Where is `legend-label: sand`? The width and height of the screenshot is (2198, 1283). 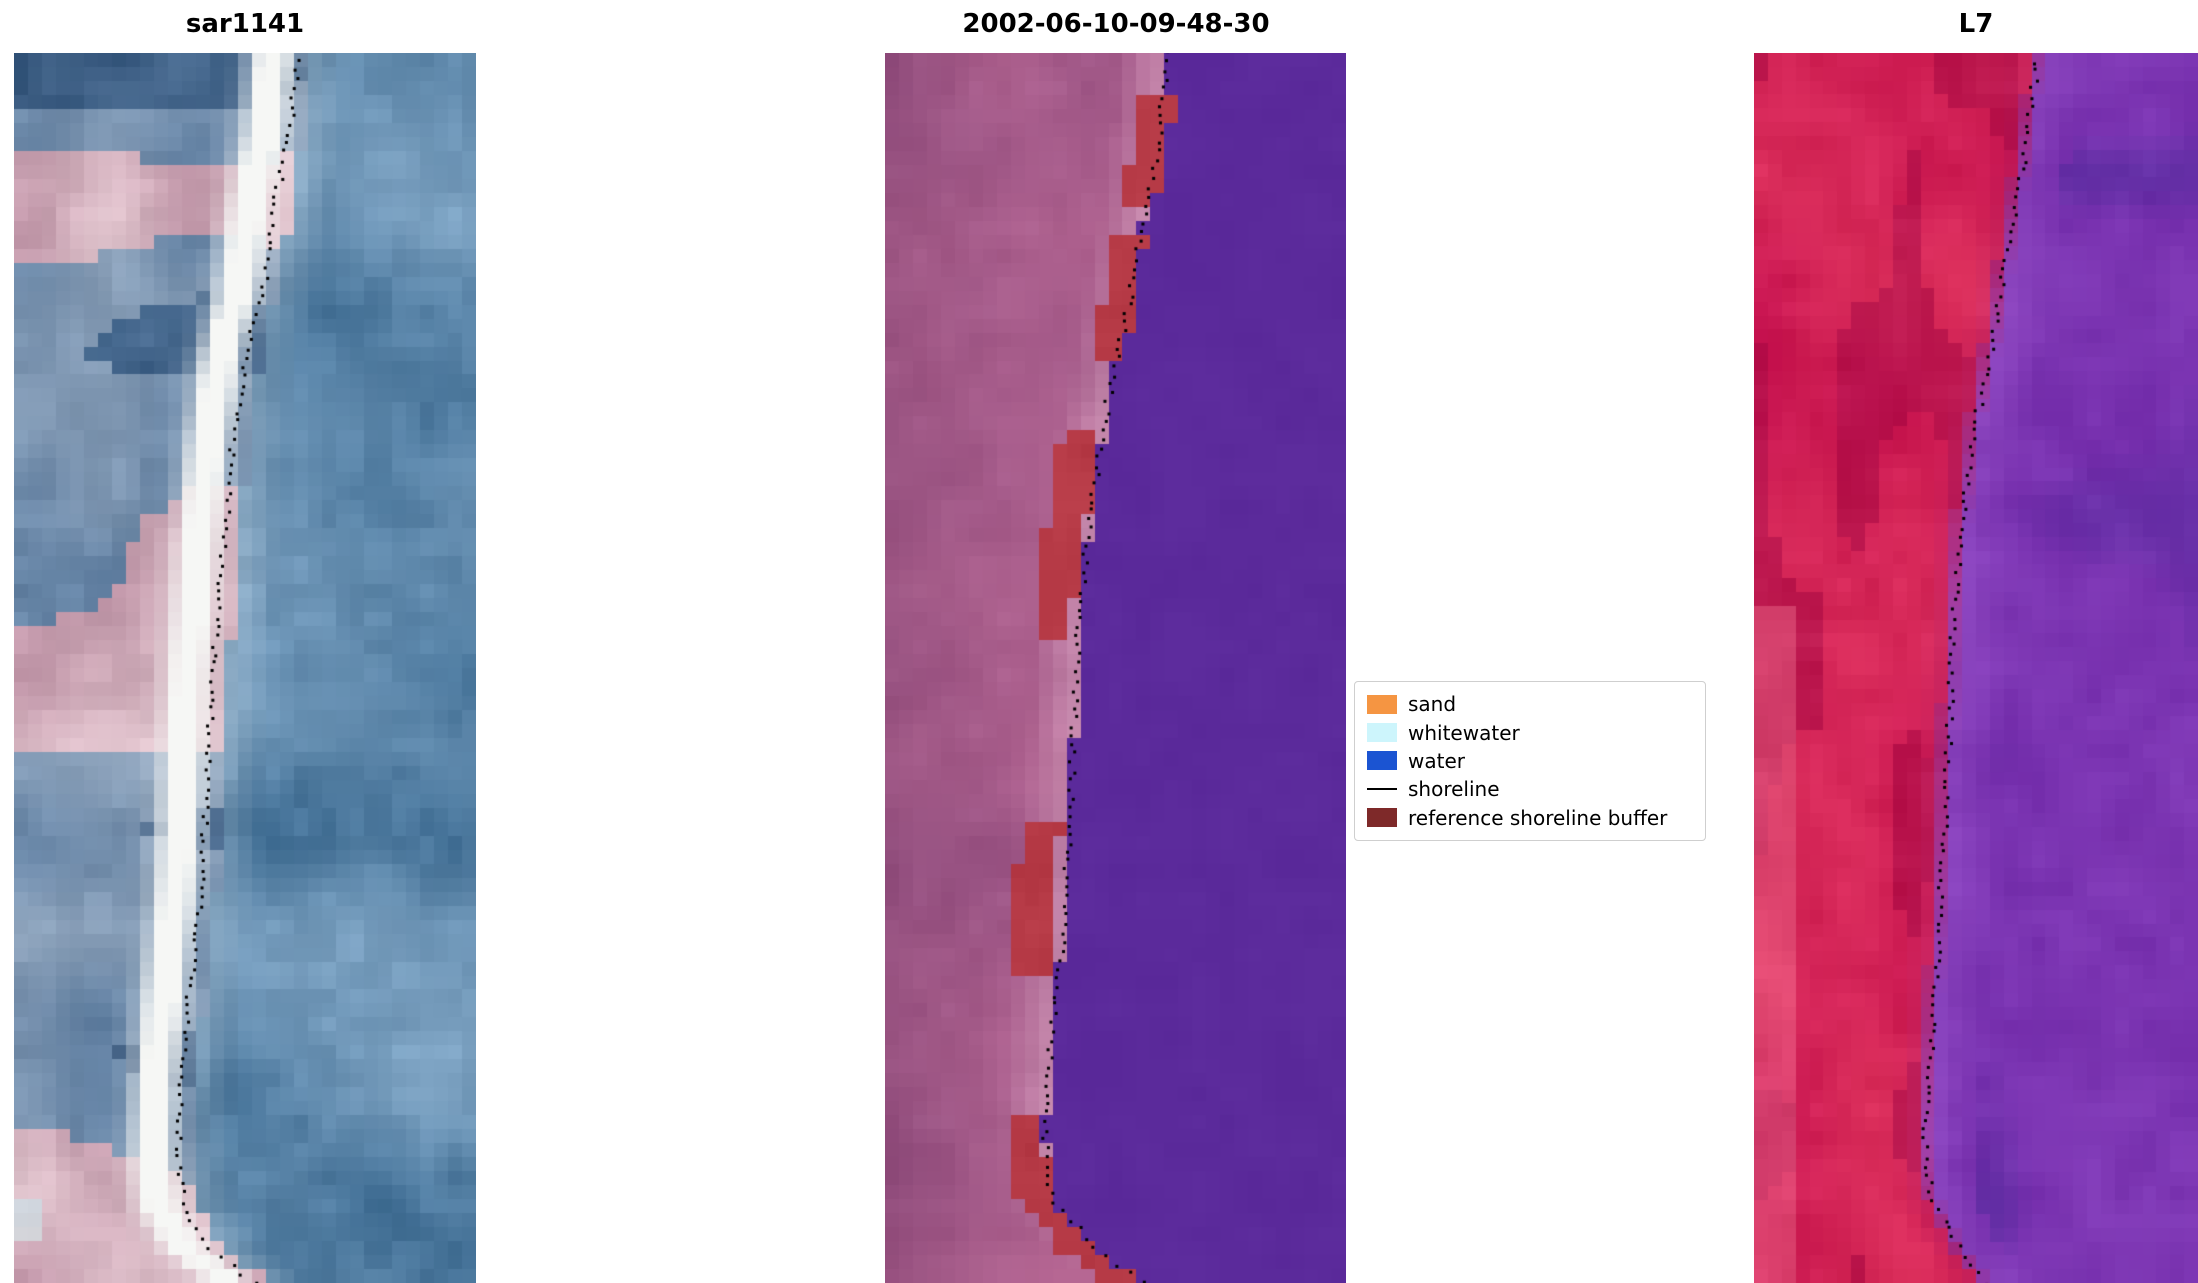 legend-label: sand is located at coordinates (1432, 704).